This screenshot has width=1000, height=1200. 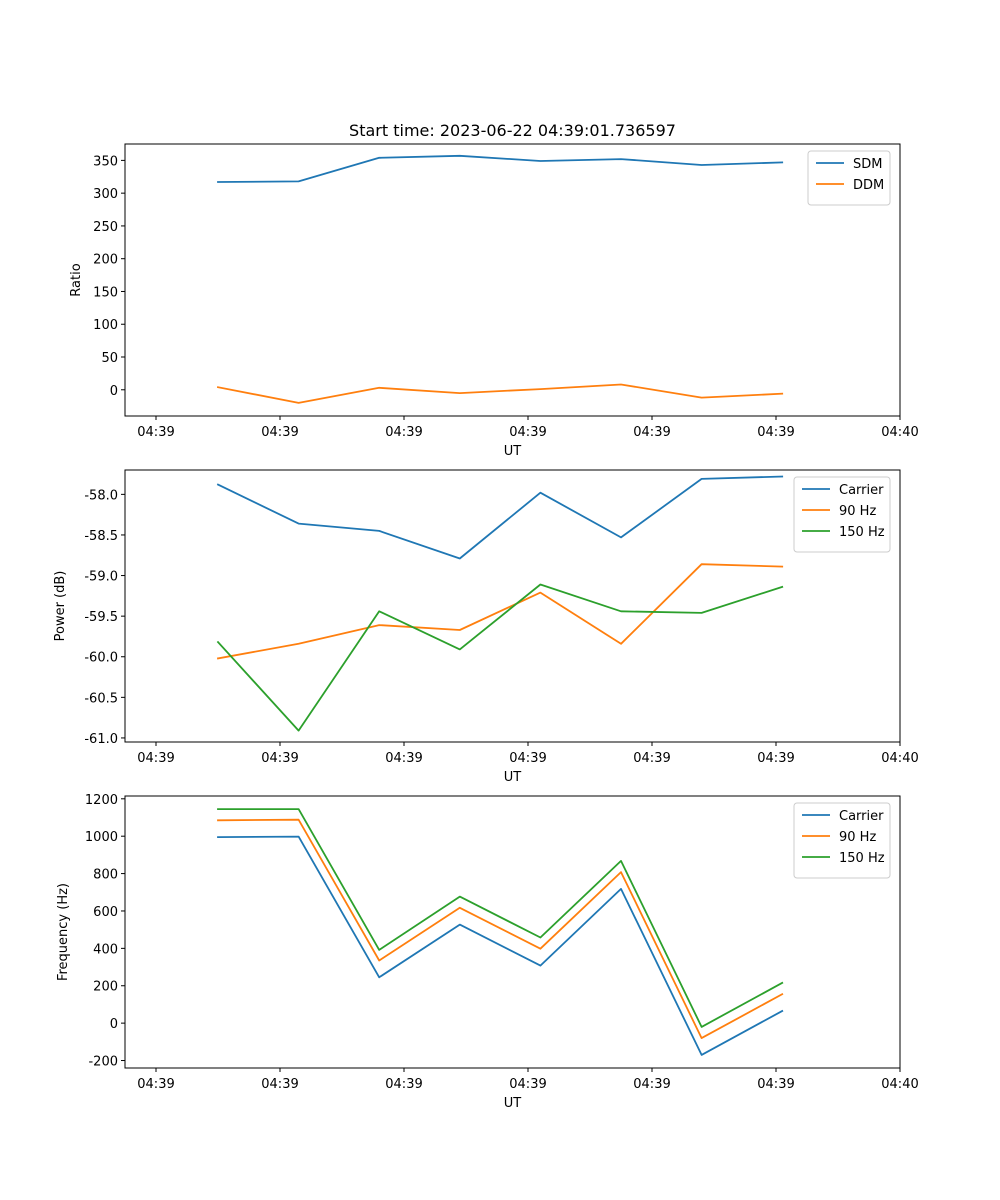 What do you see at coordinates (101, 536) in the screenshot?
I see `y-tick-label: -58.5` at bounding box center [101, 536].